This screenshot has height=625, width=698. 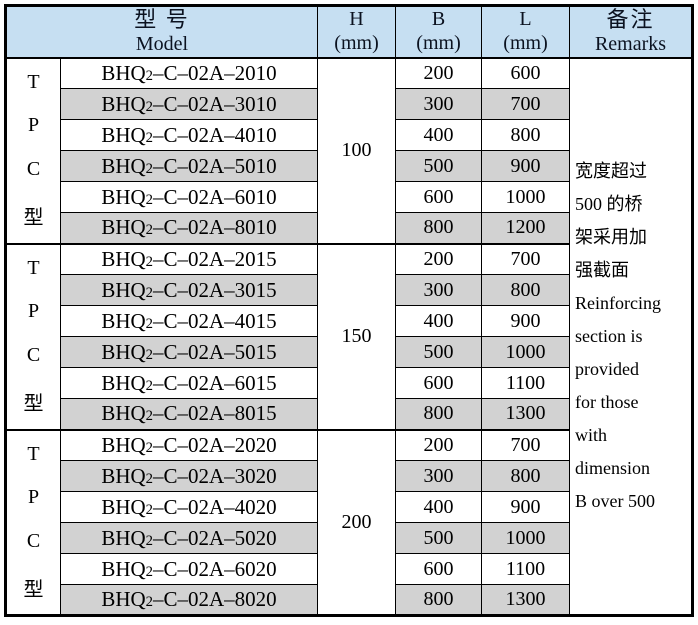 I want to click on header-b: B (mm), so click(x=439, y=31).